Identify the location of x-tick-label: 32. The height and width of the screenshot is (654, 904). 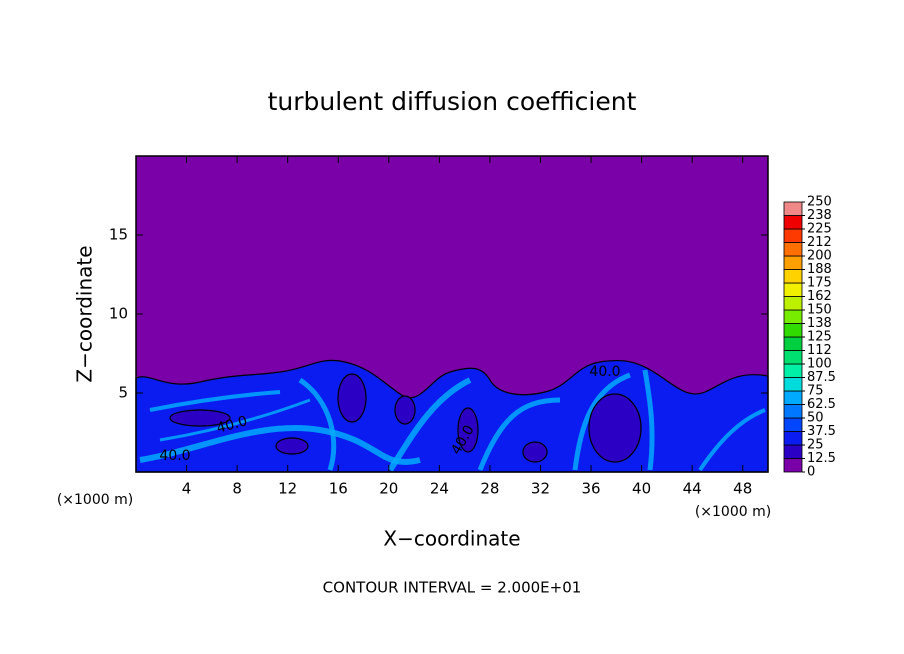
(540, 489).